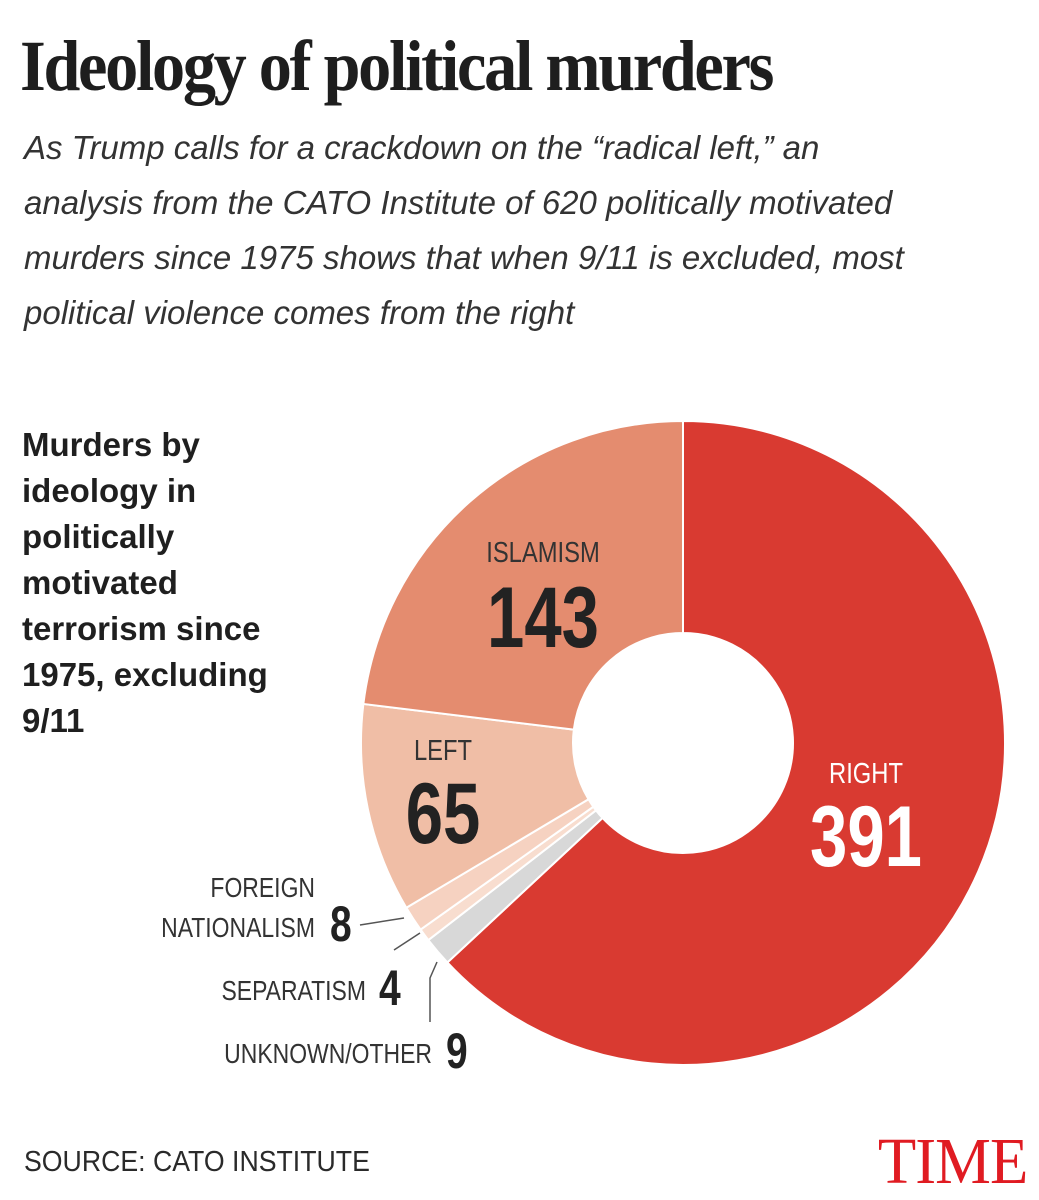  What do you see at coordinates (397, 66) in the screenshot?
I see `page-title: Ideology of political murders` at bounding box center [397, 66].